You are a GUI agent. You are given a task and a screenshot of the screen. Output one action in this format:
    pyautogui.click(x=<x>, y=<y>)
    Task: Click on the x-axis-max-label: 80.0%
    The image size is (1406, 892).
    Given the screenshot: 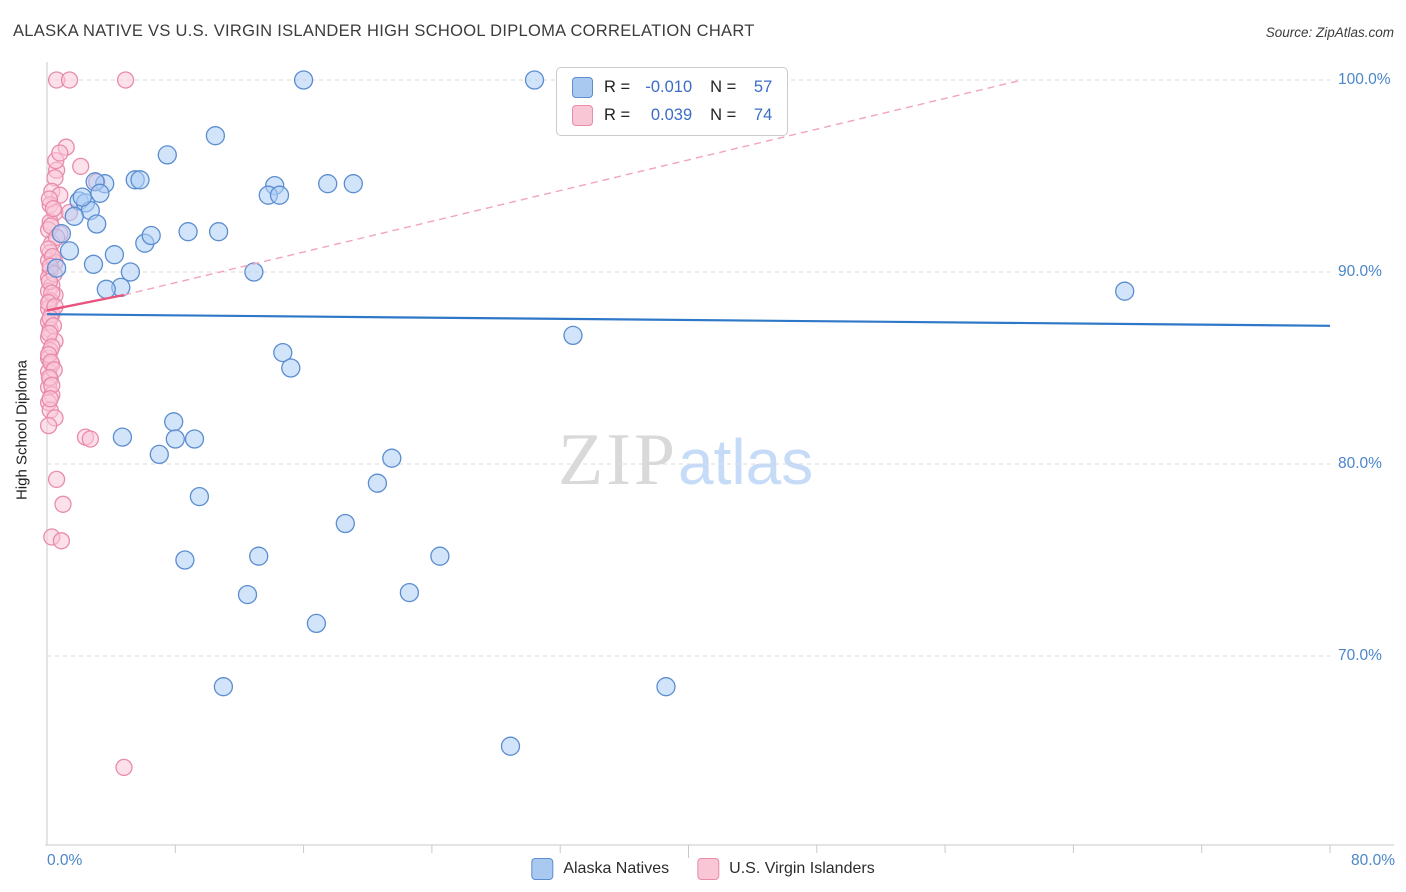 What is the action you would take?
    pyautogui.click(x=1373, y=860)
    